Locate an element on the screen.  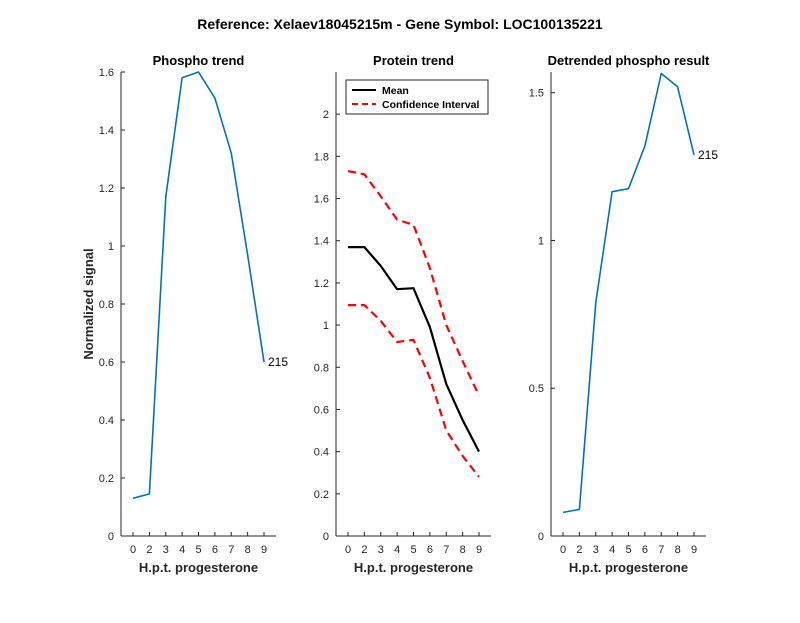
subplot-title: Protein trend is located at coordinates (413, 60).